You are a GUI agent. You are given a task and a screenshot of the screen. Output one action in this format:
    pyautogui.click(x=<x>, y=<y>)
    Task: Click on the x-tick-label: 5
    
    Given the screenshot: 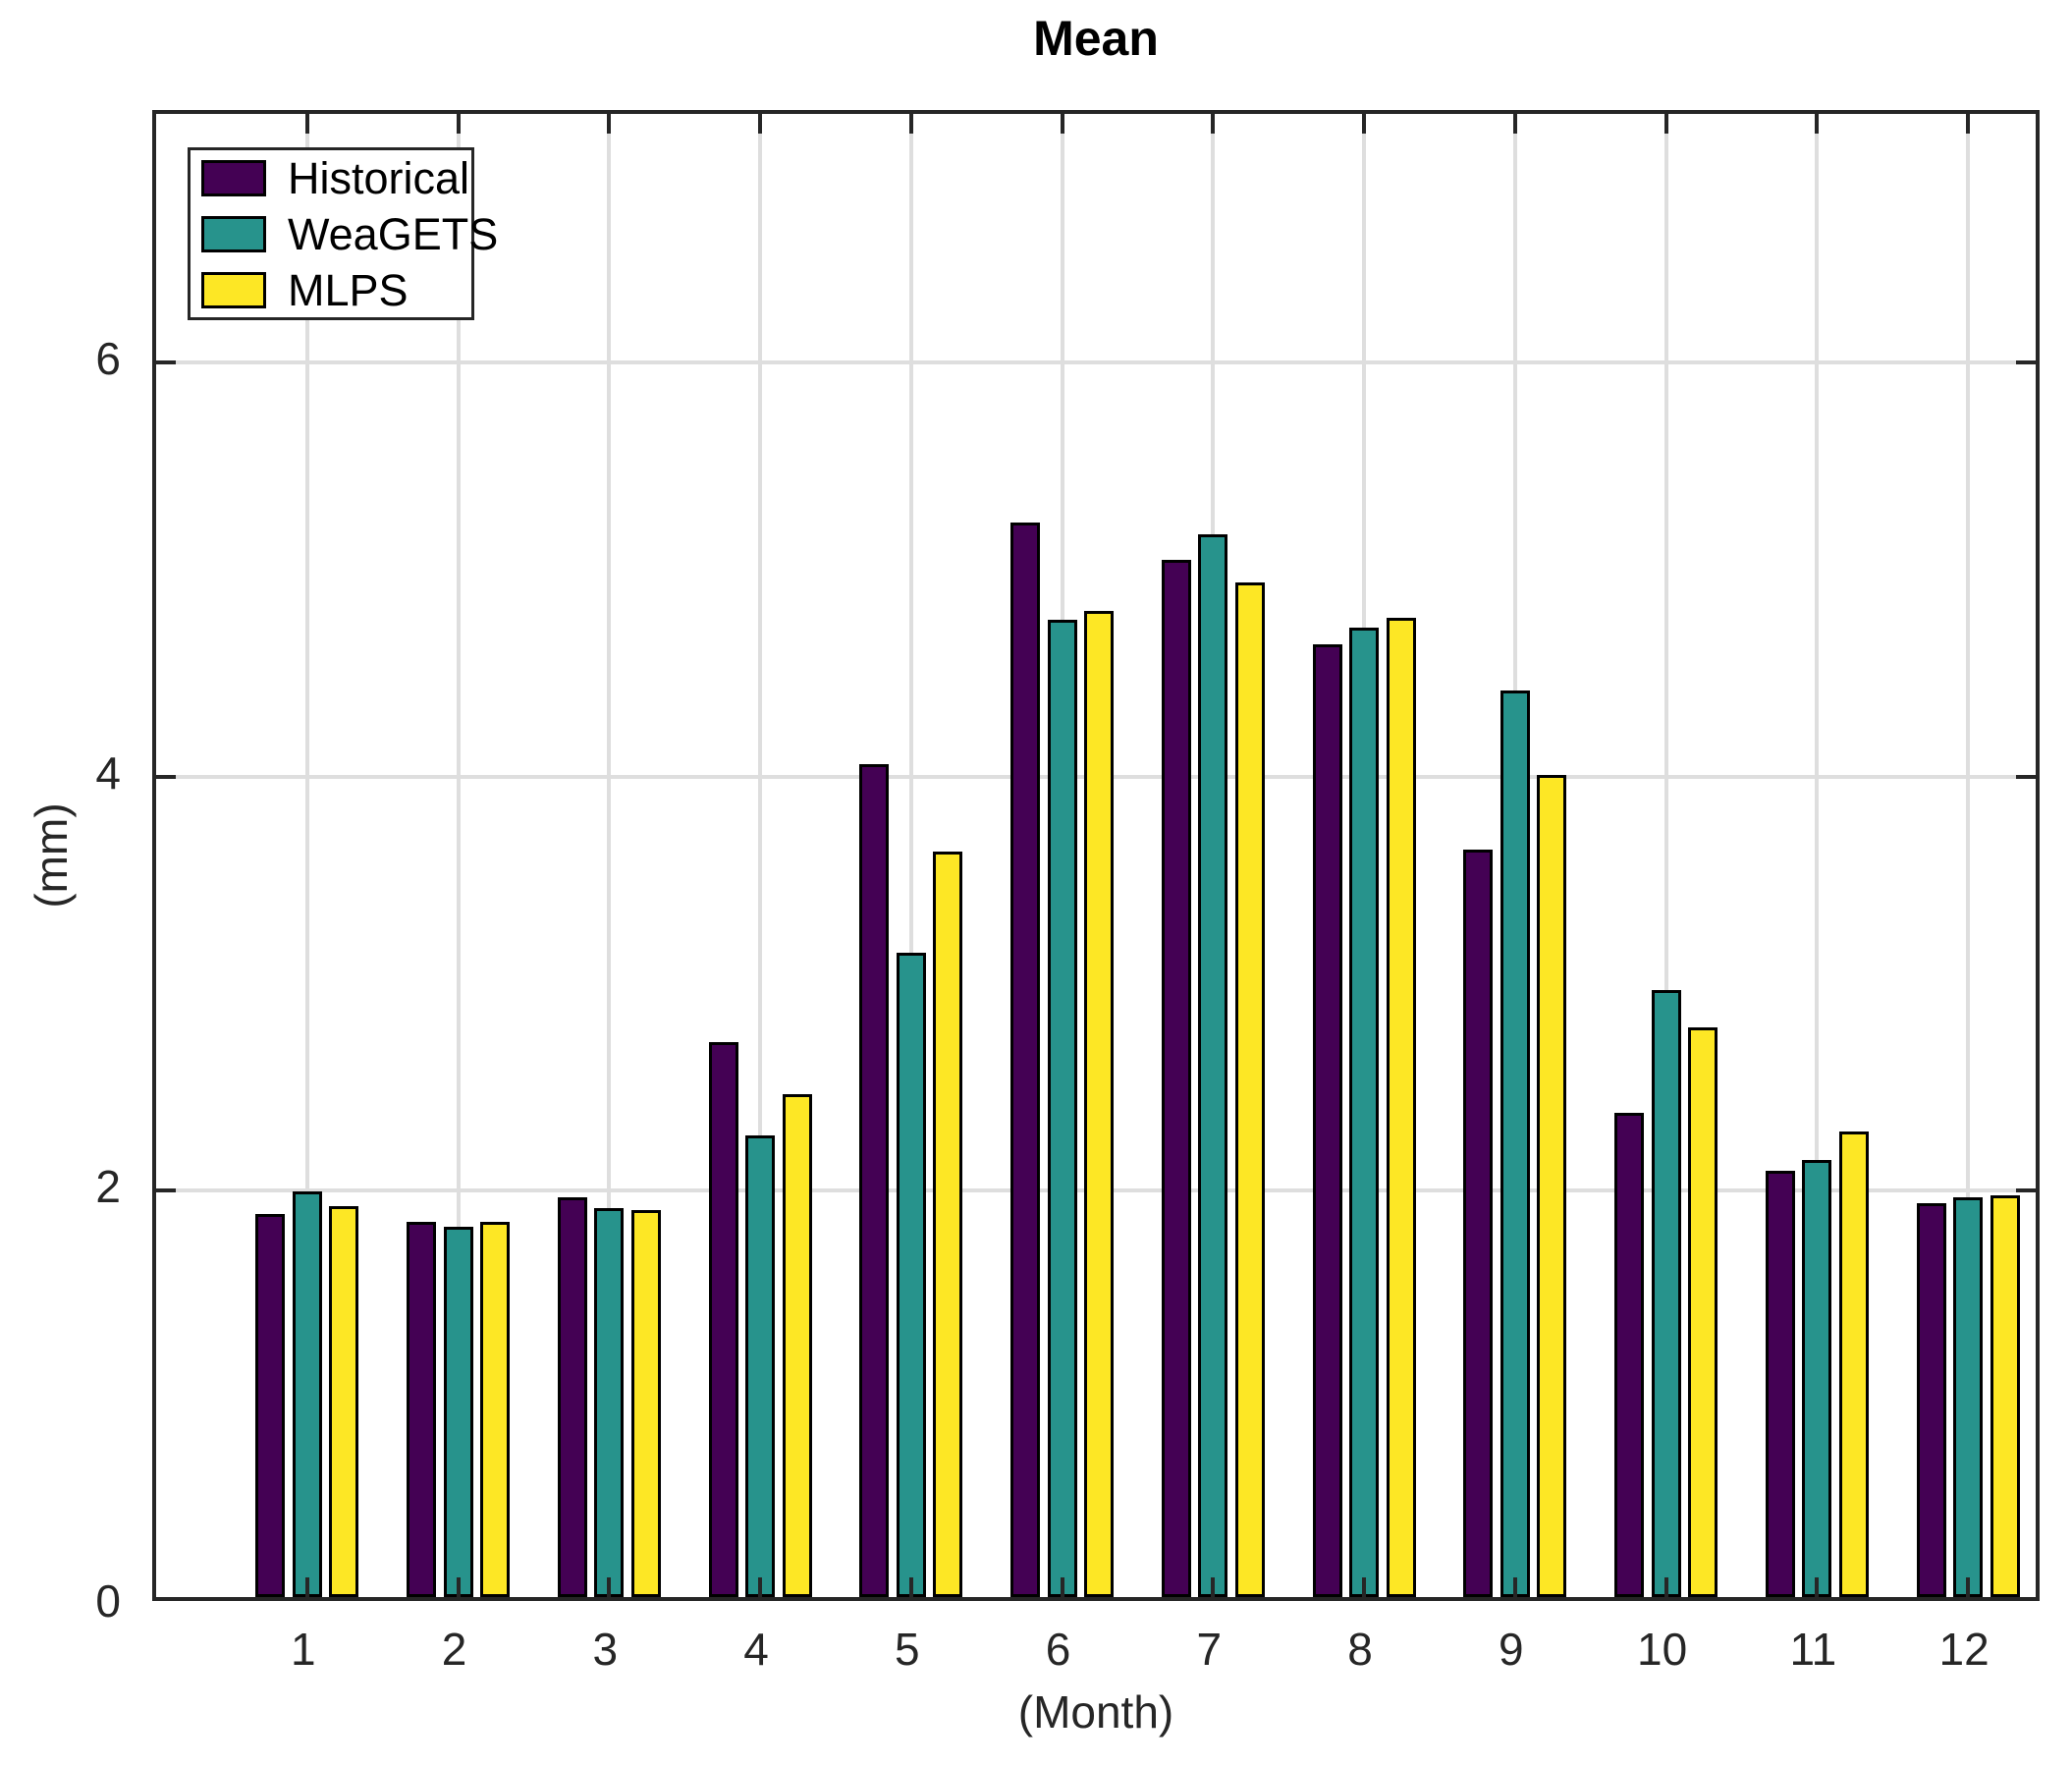 What is the action you would take?
    pyautogui.click(x=907, y=1650)
    